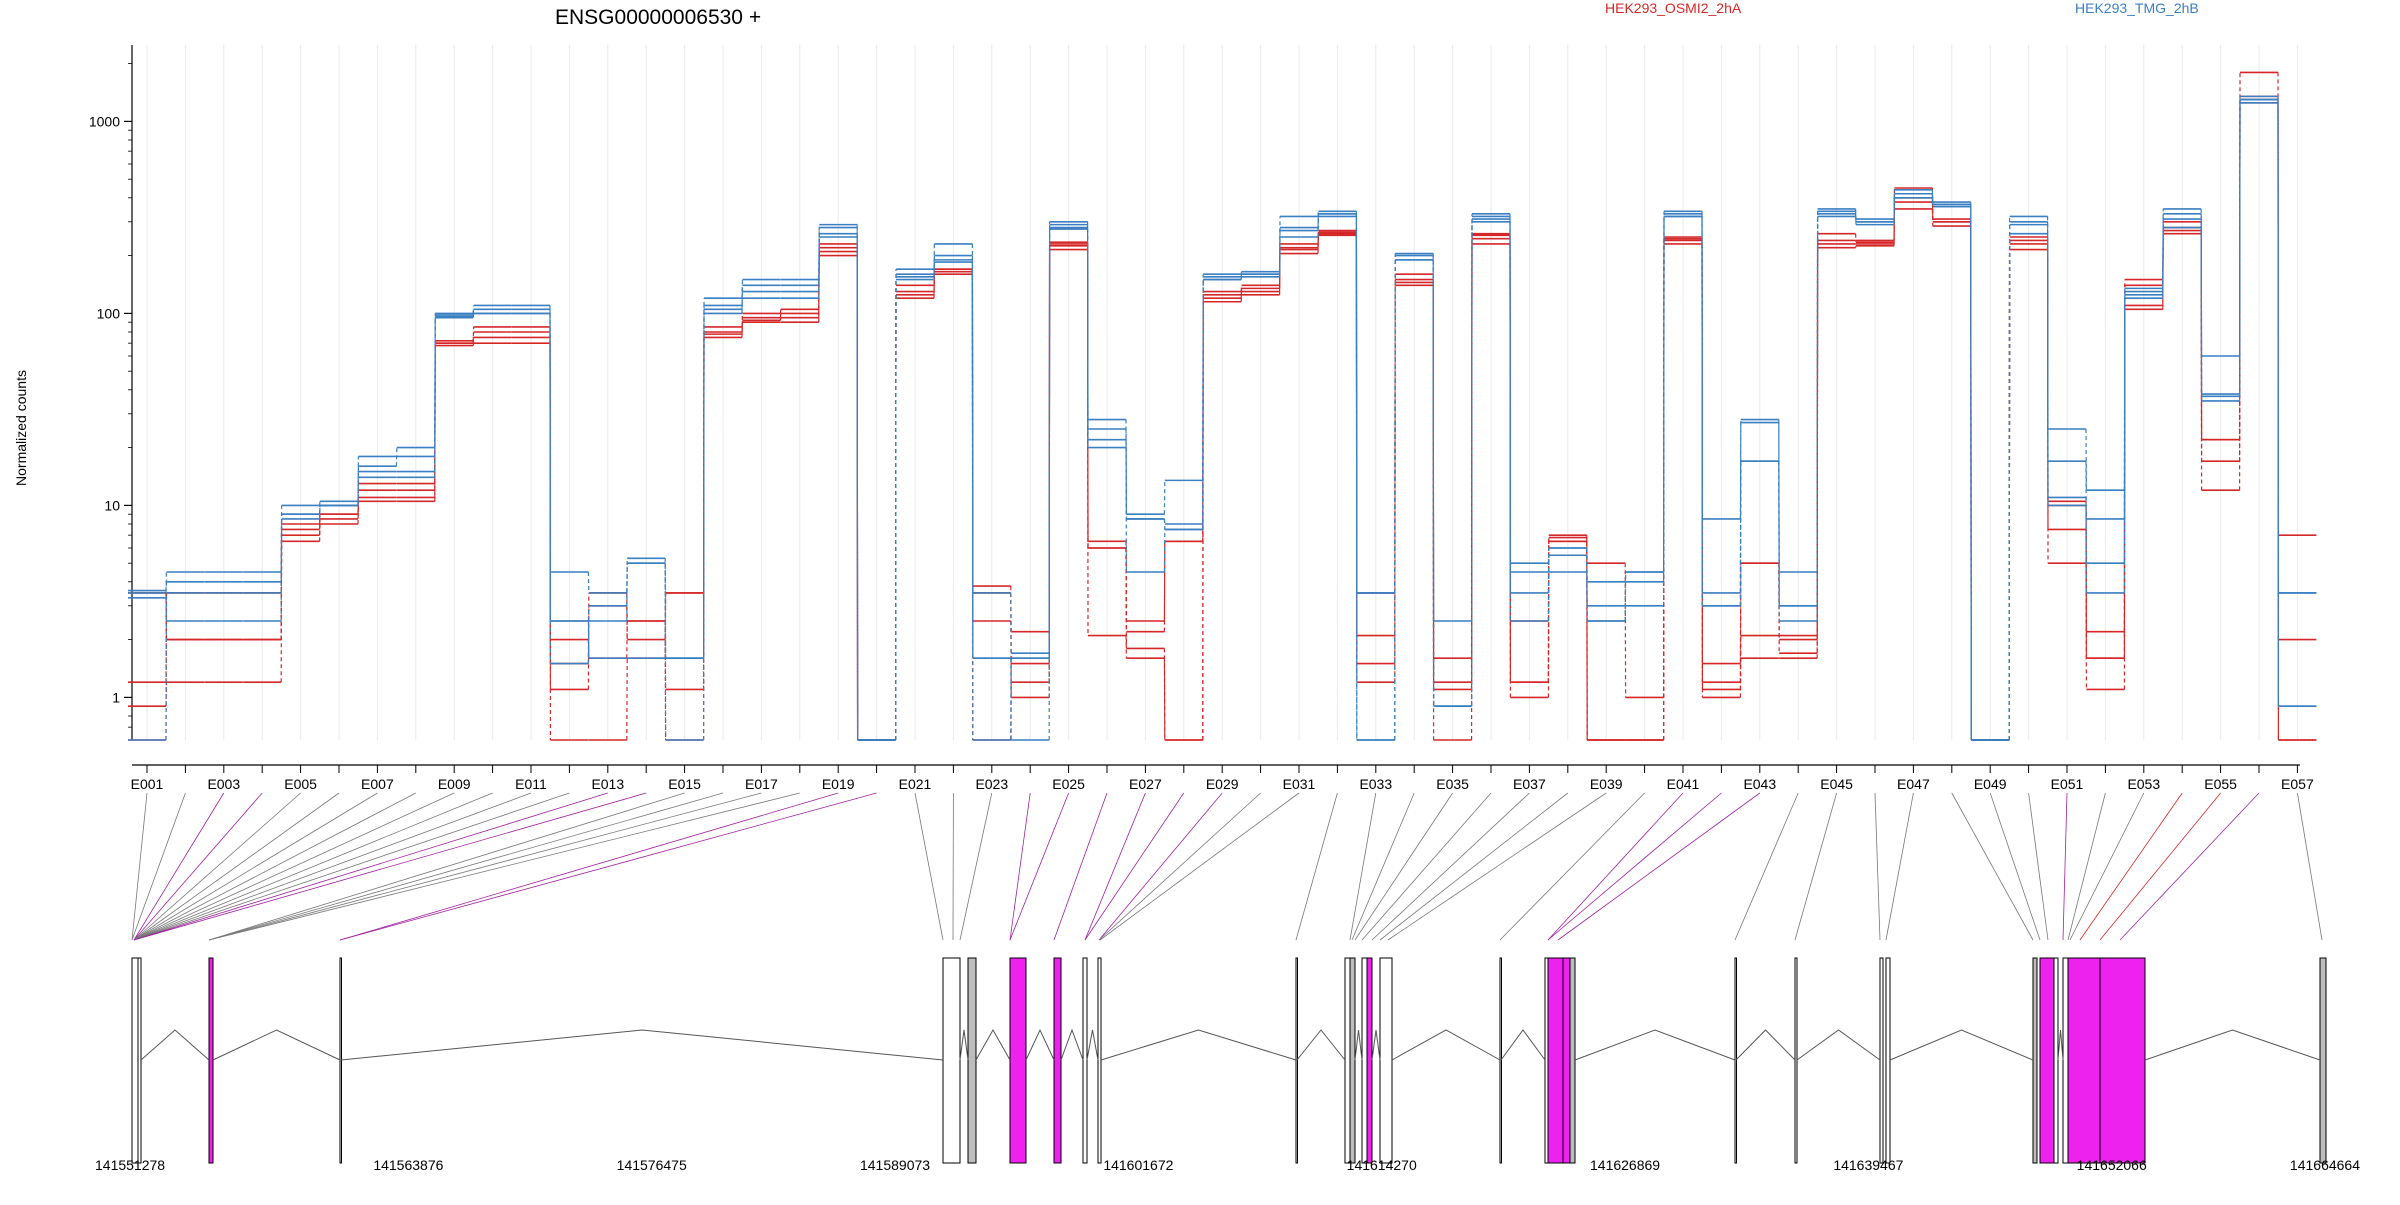 The height and width of the screenshot is (1205, 2400). I want to click on x-tick-label-e011: E011, so click(531, 784).